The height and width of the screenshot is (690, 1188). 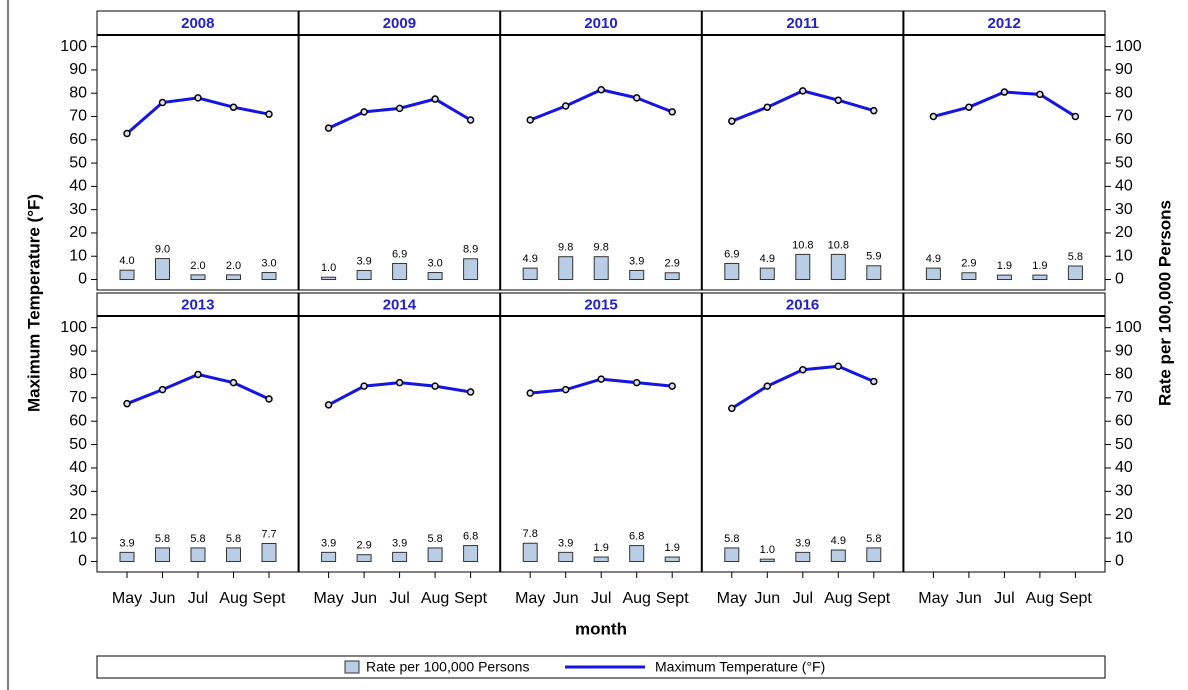 I want to click on value-label: 4.9, so click(x=767, y=259).